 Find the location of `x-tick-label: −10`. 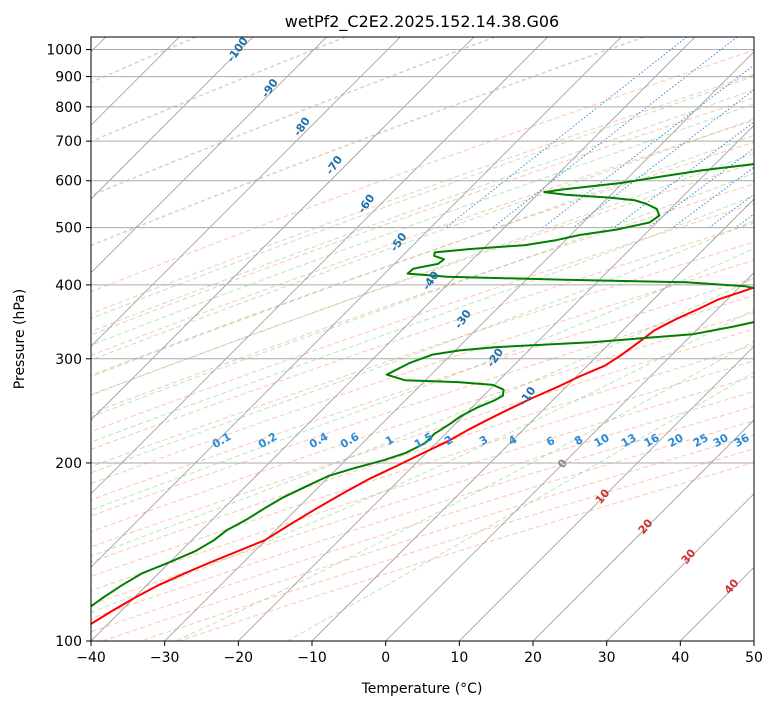

x-tick-label: −10 is located at coordinates (312, 658).